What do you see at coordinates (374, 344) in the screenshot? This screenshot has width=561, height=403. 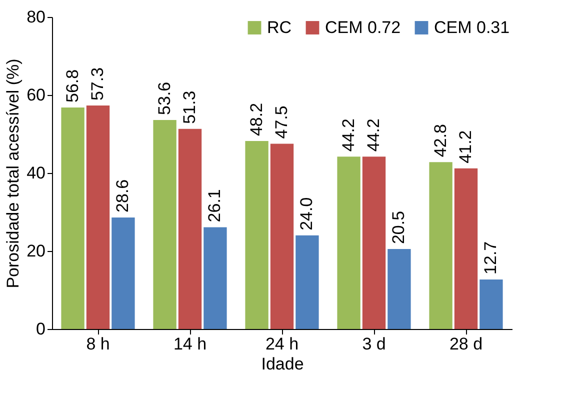 I see `x-tick-label: 3 d` at bounding box center [374, 344].